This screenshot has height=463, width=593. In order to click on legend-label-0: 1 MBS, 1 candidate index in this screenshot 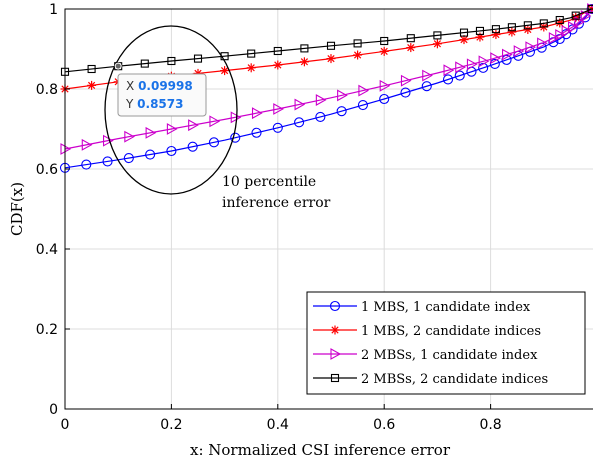, I will do `click(446, 307)`.